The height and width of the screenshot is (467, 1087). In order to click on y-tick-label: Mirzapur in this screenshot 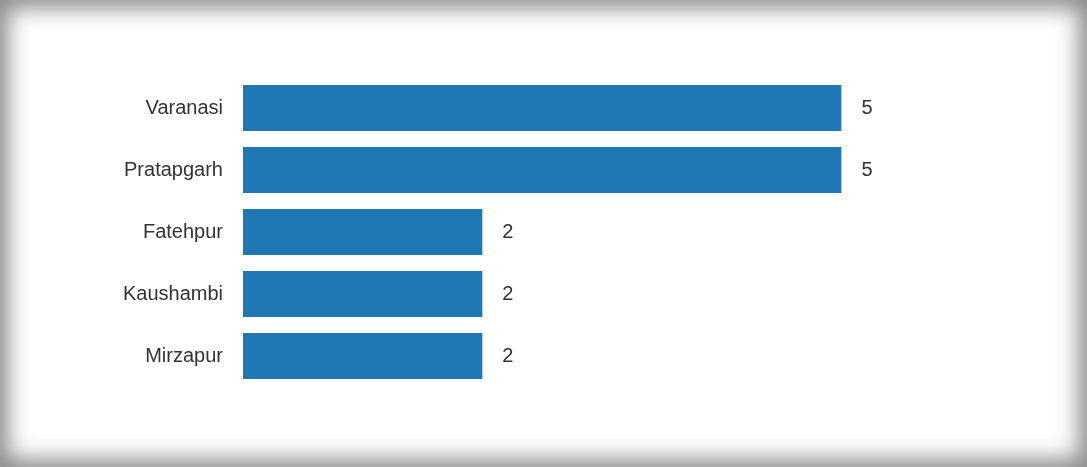, I will do `click(184, 354)`.